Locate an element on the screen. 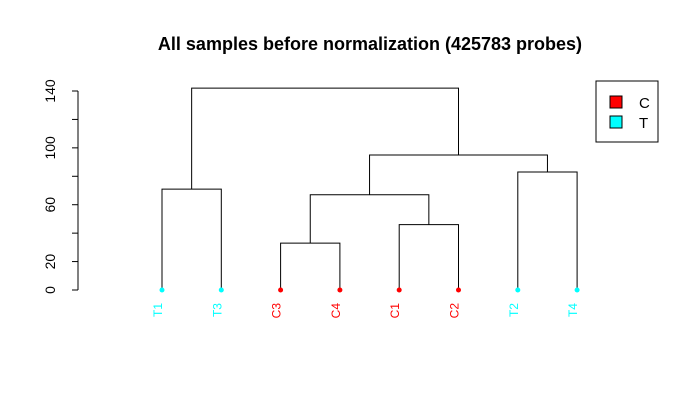 This screenshot has height=405, width=700. legend-swatch-t is located at coordinates (616, 122).